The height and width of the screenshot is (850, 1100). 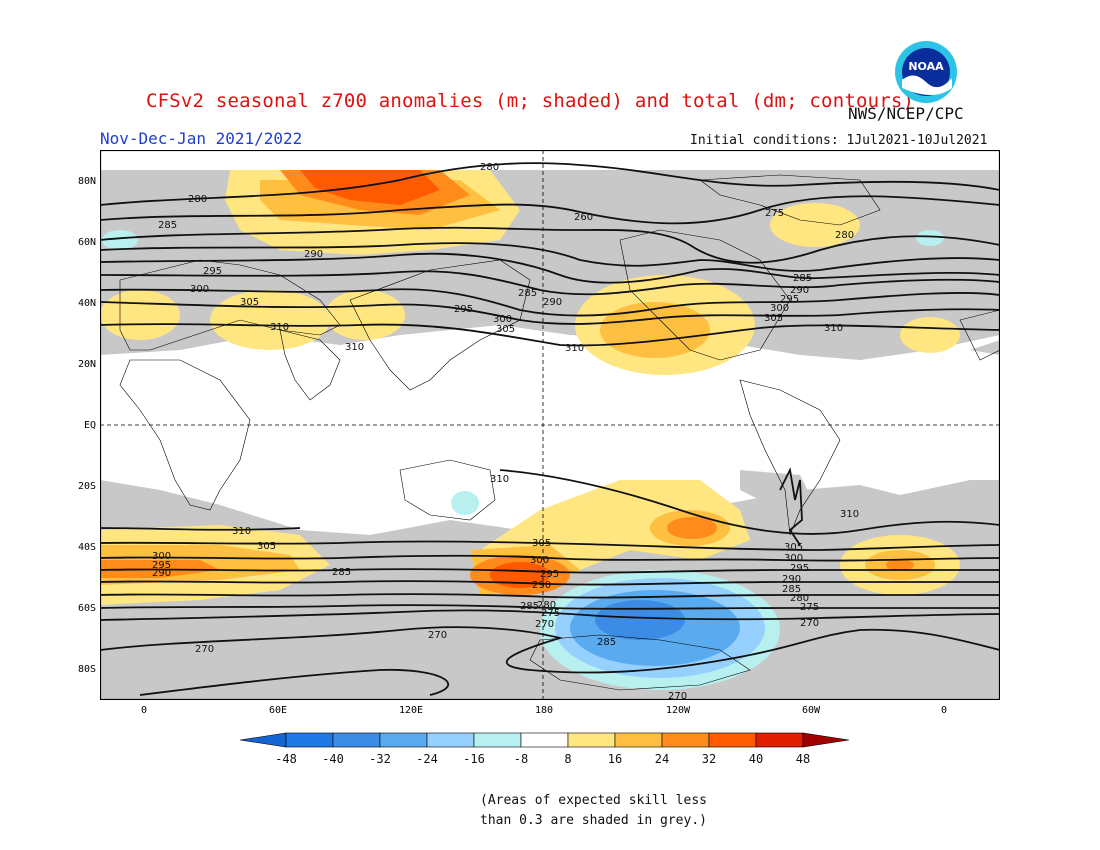 What do you see at coordinates (709, 759) in the screenshot?
I see `colorbar-tick-label: 32` at bounding box center [709, 759].